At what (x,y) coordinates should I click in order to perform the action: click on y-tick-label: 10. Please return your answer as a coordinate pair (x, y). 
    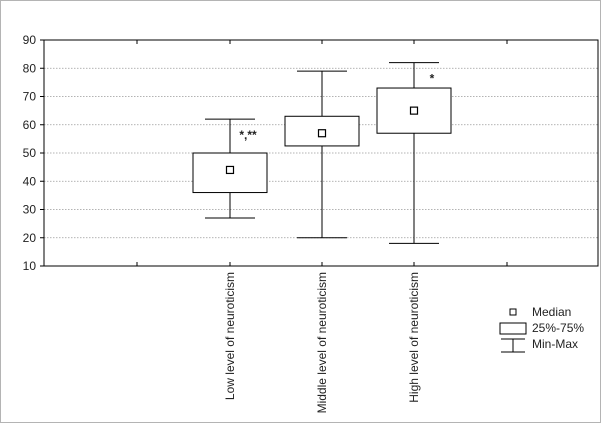
    Looking at the image, I should click on (30, 266).